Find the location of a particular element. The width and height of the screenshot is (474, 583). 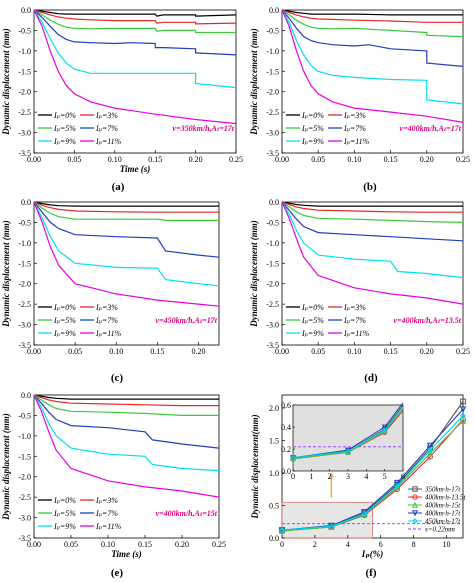

legend-label: Iₚ=5% is located at coordinates (312, 320).